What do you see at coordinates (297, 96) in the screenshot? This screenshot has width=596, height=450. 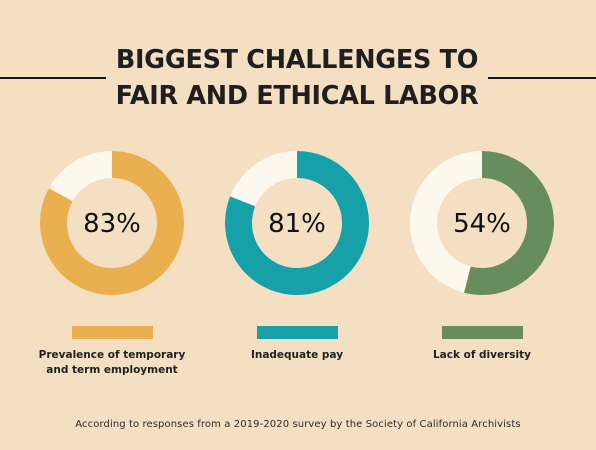 I see `title-line-2: FAIR AND ETHICAL LABOR` at bounding box center [297, 96].